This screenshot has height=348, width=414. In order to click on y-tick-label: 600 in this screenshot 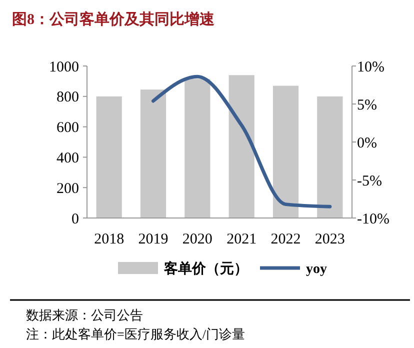, I will do `click(67, 128)`.